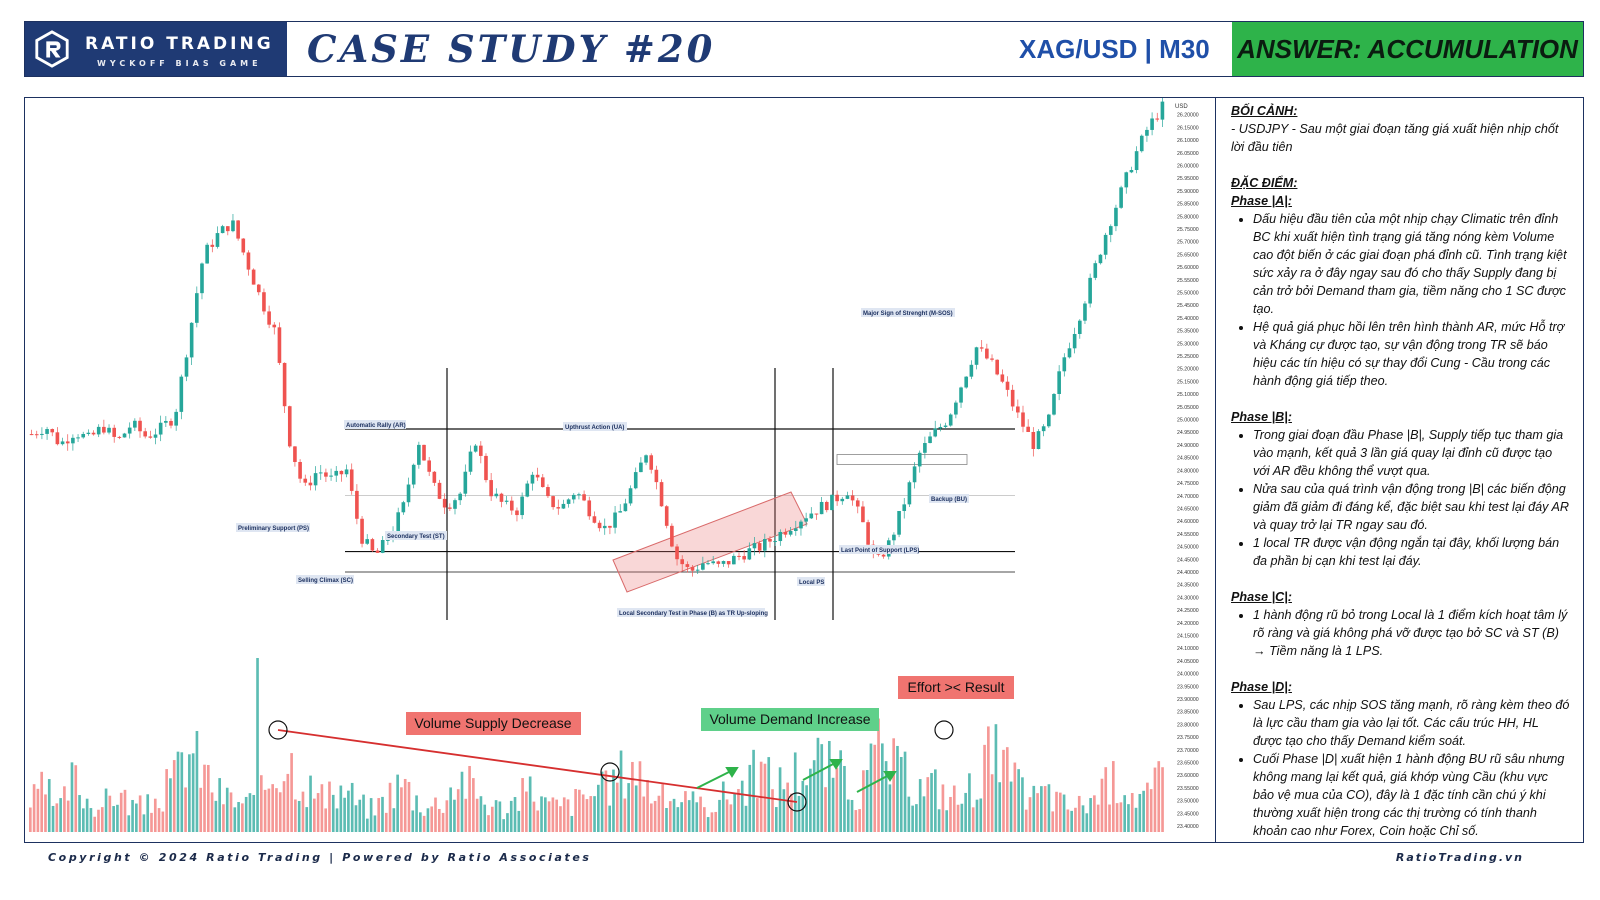 This screenshot has width=1600, height=900. Describe the element at coordinates (1261, 597) in the screenshot. I see `phase-c-title: Phase |C|:` at that location.